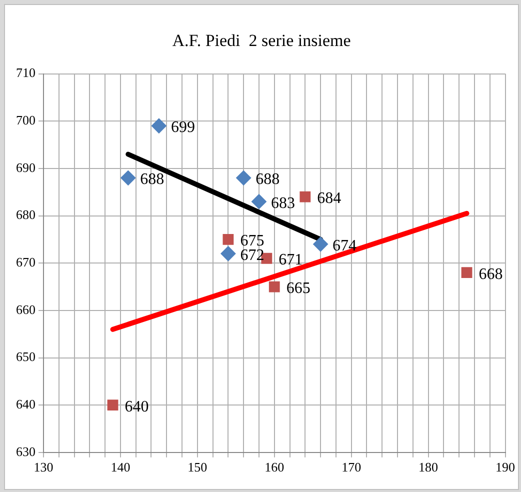  What do you see at coordinates (261, 41) in the screenshot?
I see `chart-title: A.F. Piedi 2 serie insieme` at bounding box center [261, 41].